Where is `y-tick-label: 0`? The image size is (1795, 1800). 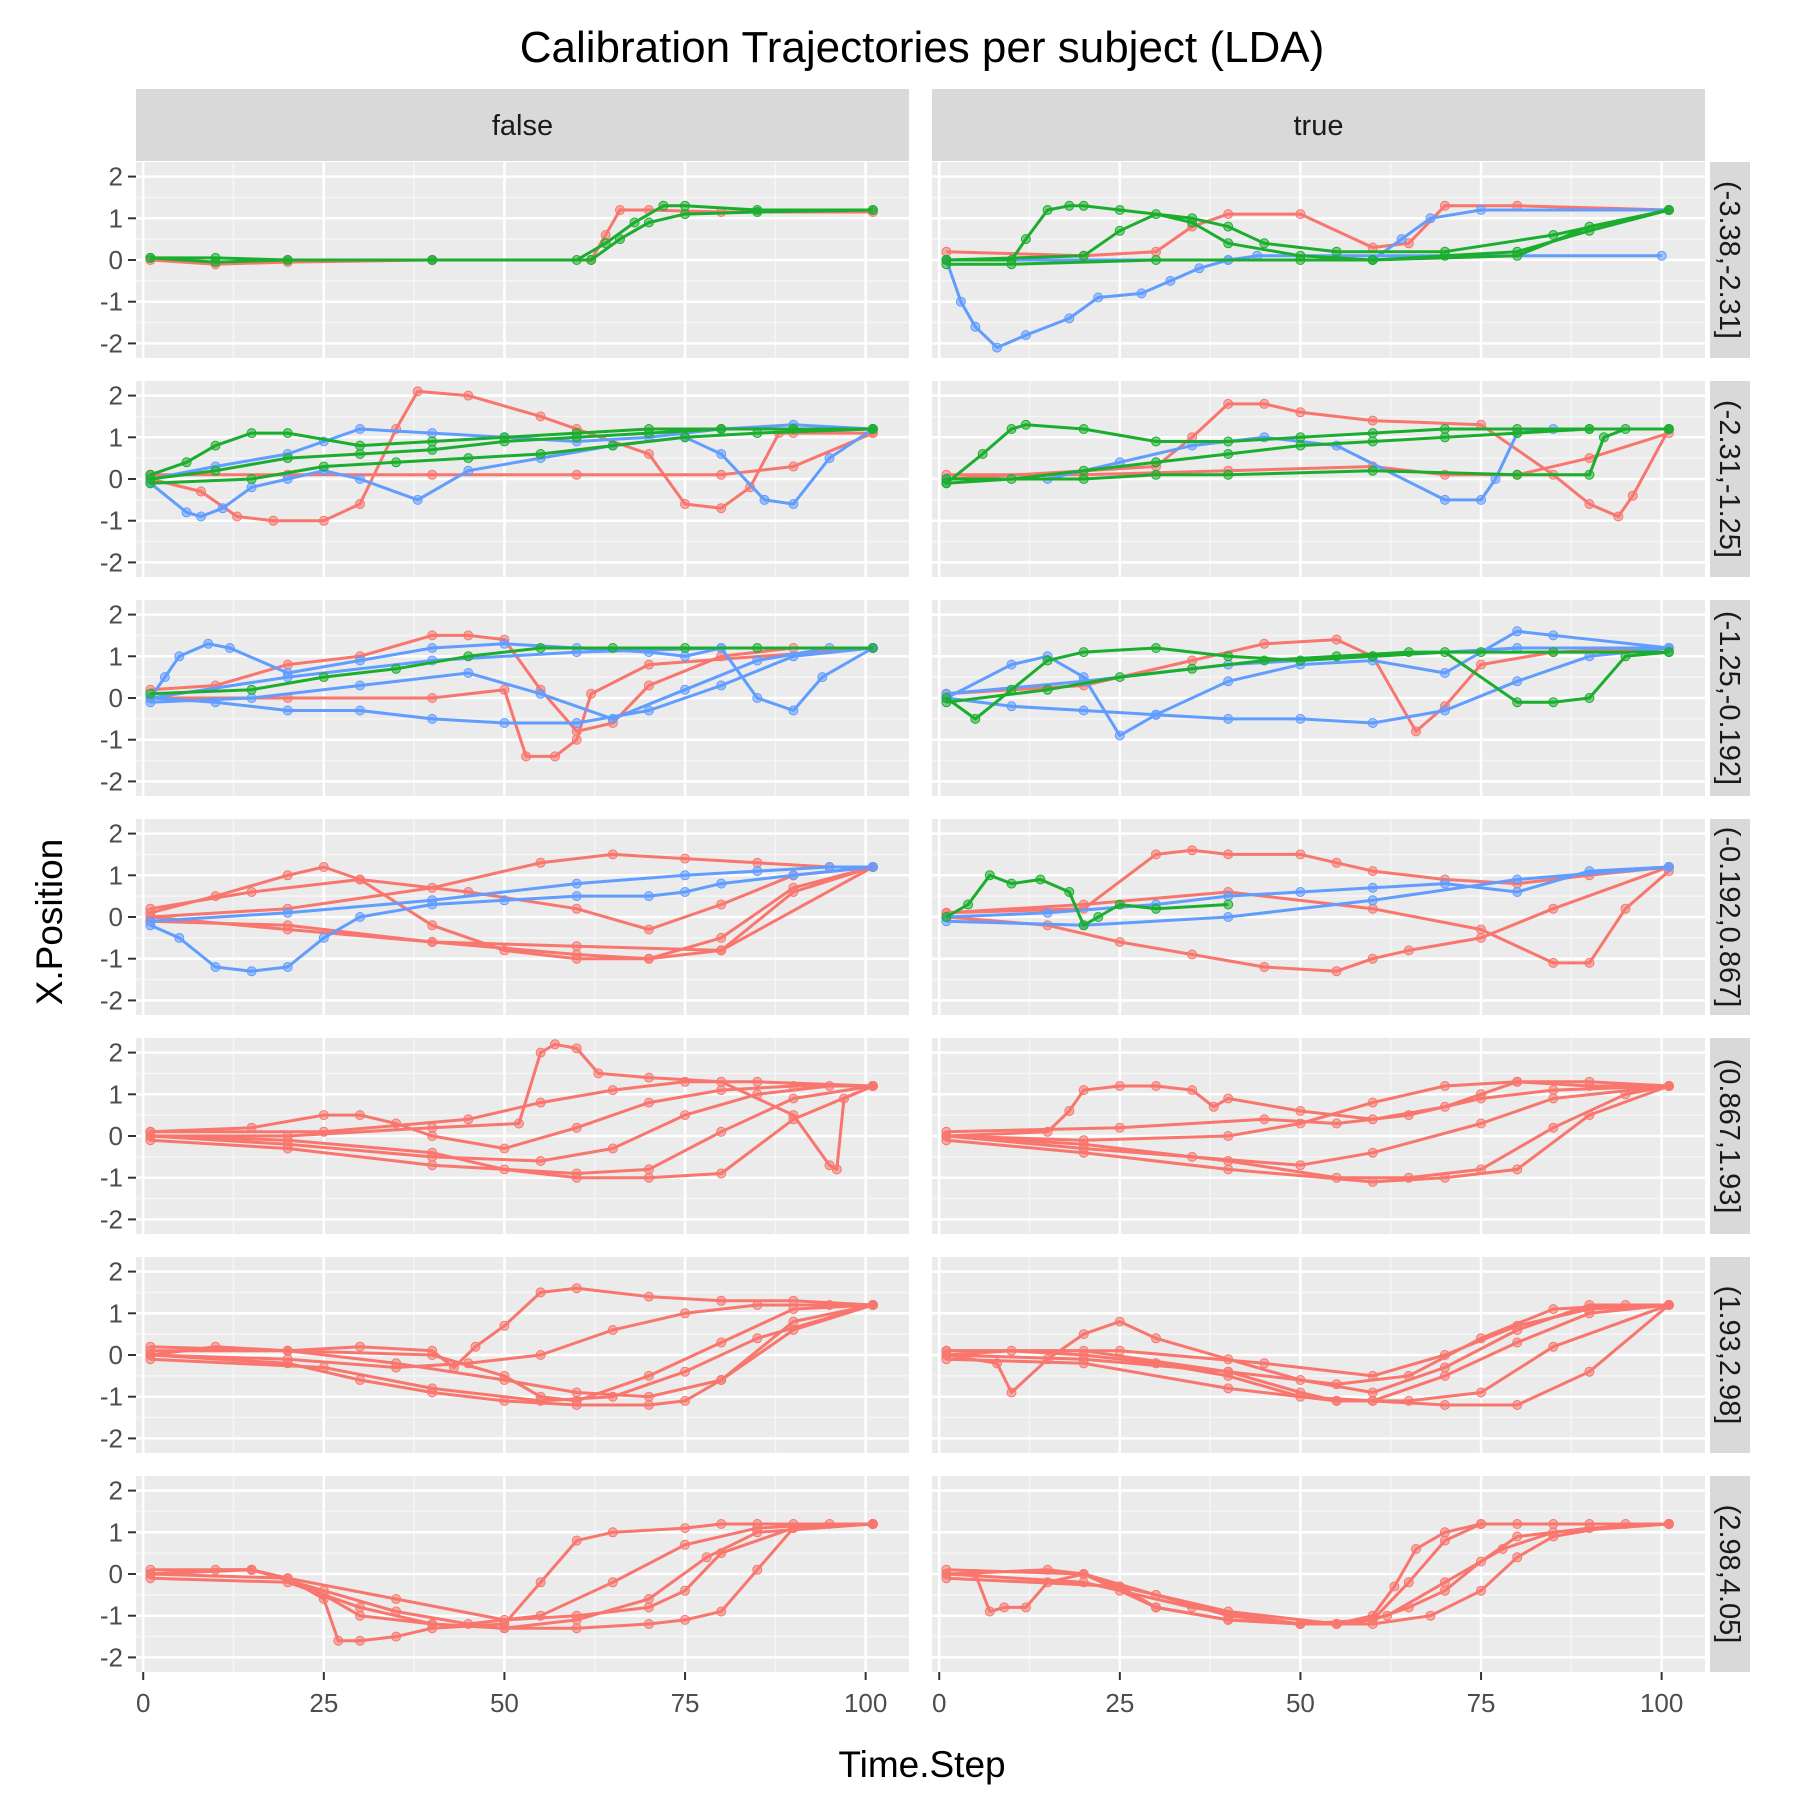
y-tick-label: 0 is located at coordinates (116, 698).